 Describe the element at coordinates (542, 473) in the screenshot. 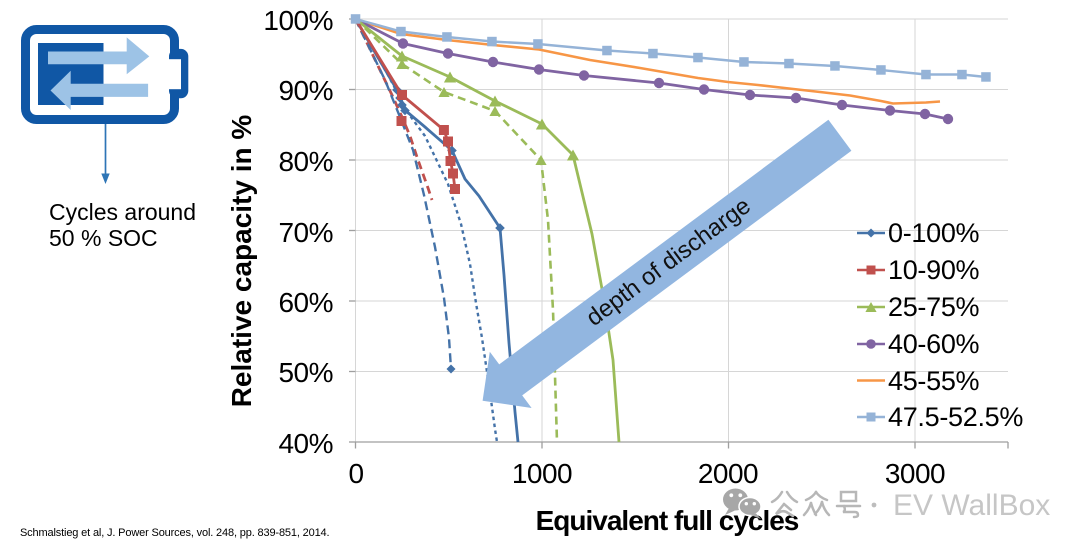

I see `svg-text: 1000` at that location.